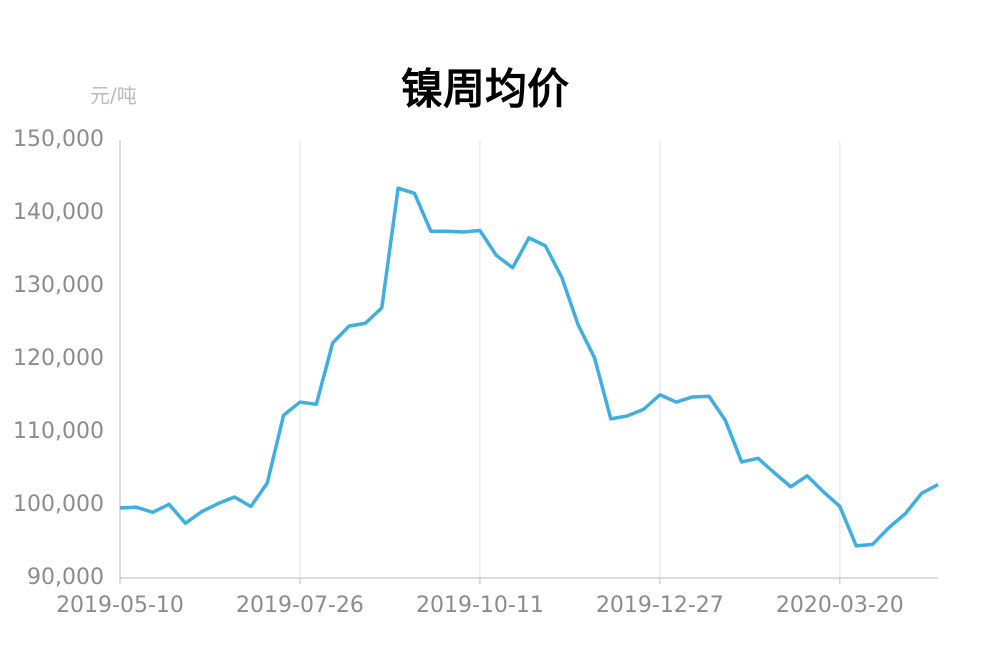 The width and height of the screenshot is (1000, 660). I want to click on x-tick-label: 2019-12-27, so click(660, 605).